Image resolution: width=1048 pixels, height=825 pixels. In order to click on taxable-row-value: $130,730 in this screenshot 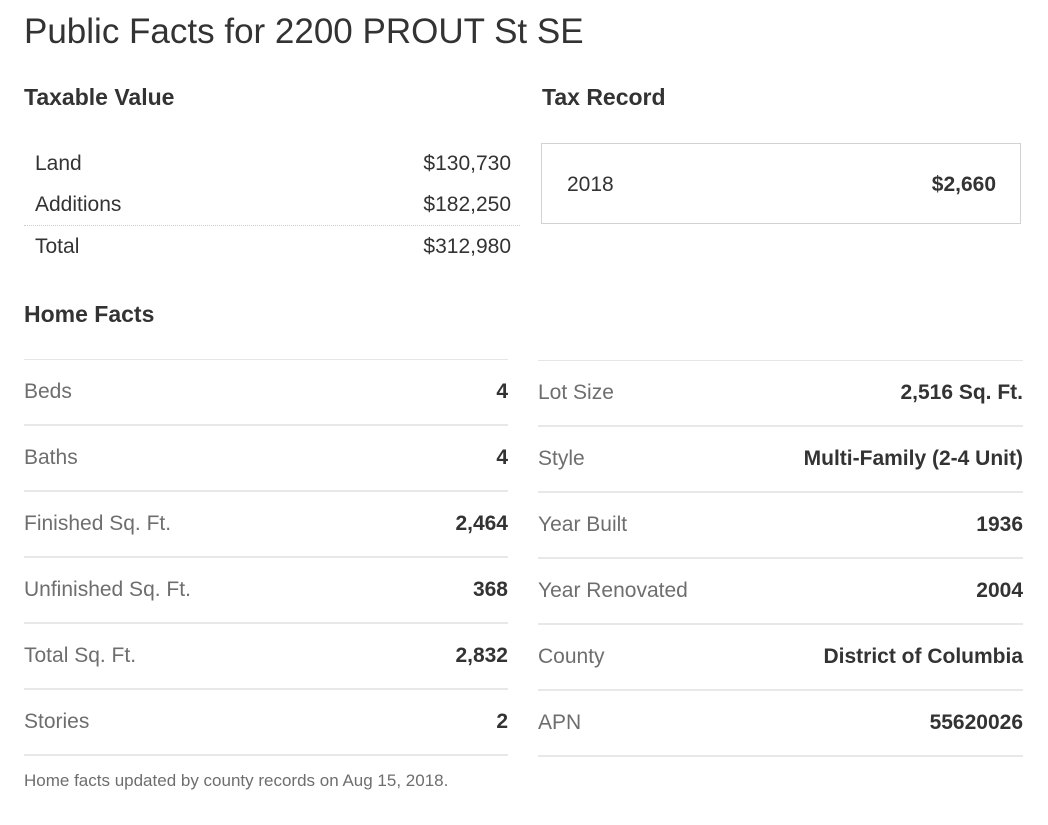, I will do `click(467, 163)`.